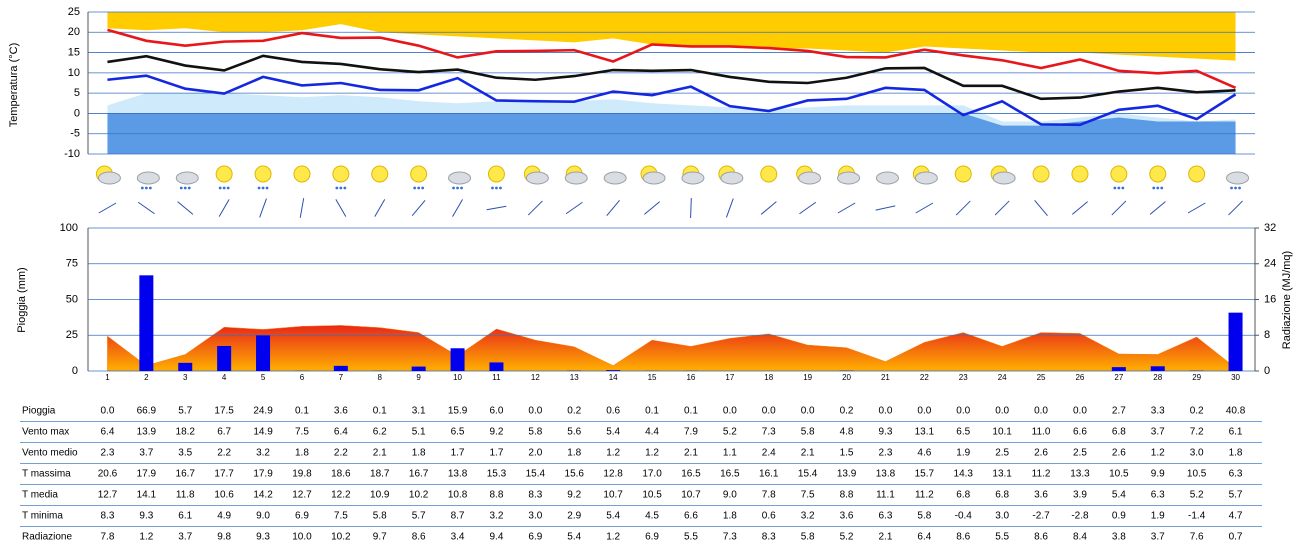 This screenshot has width=1297, height=549. I want to click on y2-tick-label: 0, so click(1267, 371).